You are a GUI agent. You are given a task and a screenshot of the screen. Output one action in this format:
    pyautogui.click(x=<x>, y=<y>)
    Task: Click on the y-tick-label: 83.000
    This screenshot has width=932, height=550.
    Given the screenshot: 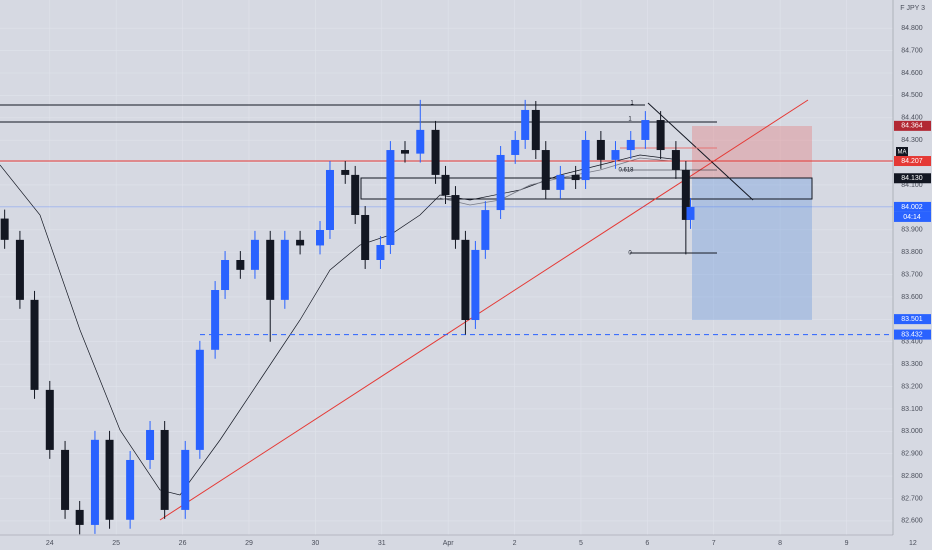 What is the action you would take?
    pyautogui.click(x=912, y=431)
    